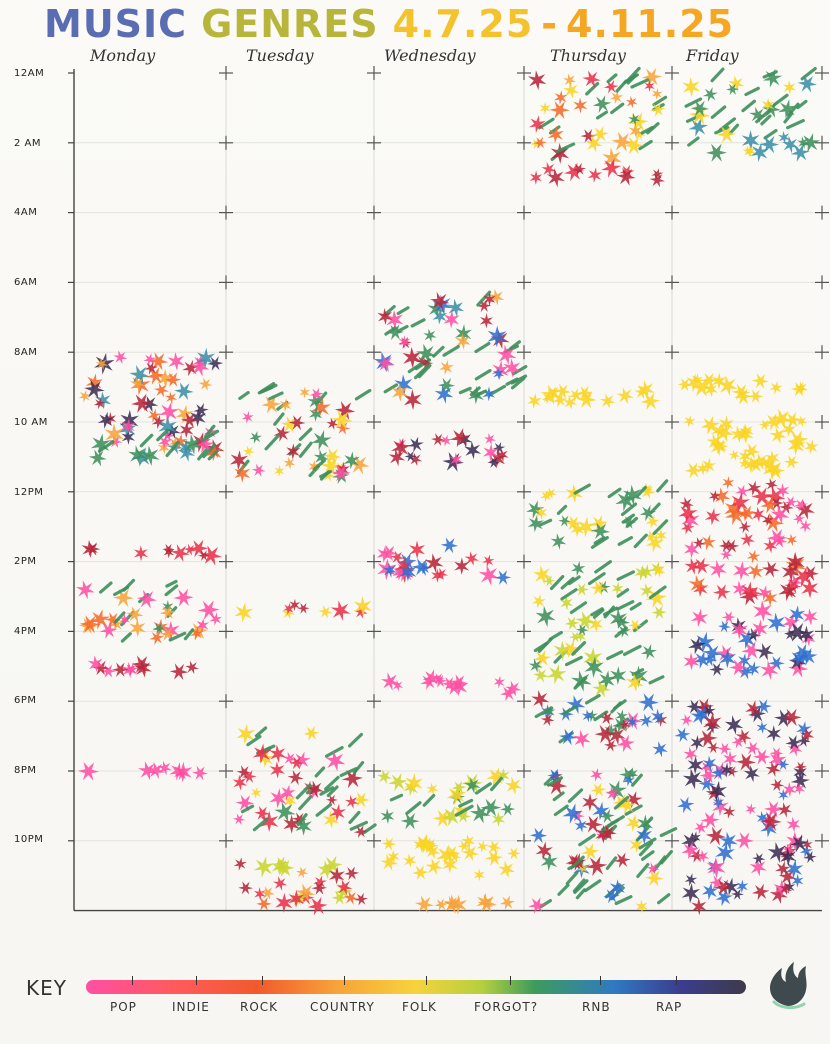 The height and width of the screenshot is (1044, 830). Describe the element at coordinates (550, 24) in the screenshot. I see `title-dash: -` at that location.